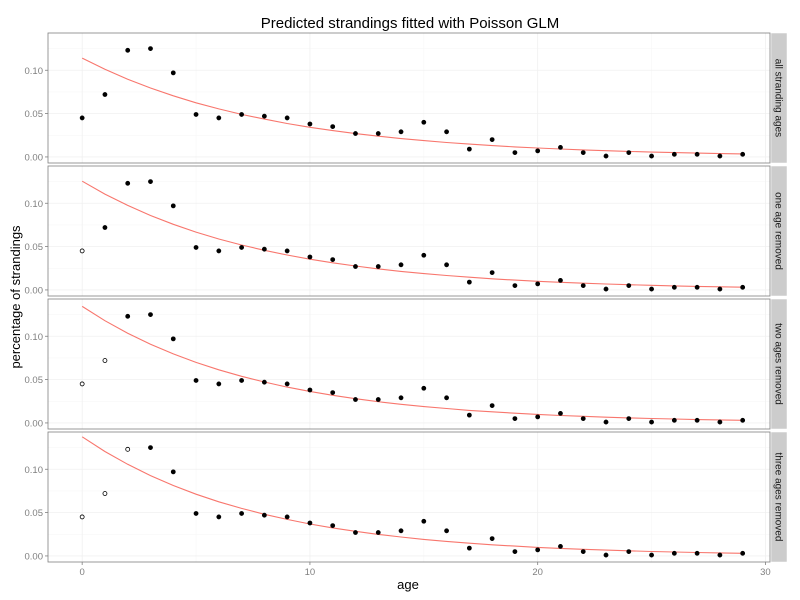  I want to click on x-tick-label: 0, so click(82, 572).